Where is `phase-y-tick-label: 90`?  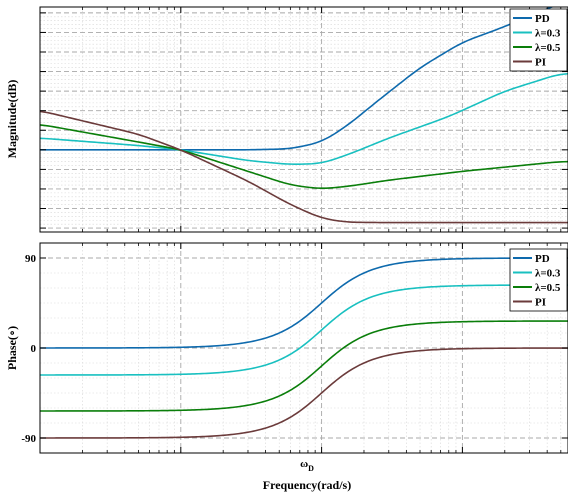 phase-y-tick-label: 90 is located at coordinates (31, 259).